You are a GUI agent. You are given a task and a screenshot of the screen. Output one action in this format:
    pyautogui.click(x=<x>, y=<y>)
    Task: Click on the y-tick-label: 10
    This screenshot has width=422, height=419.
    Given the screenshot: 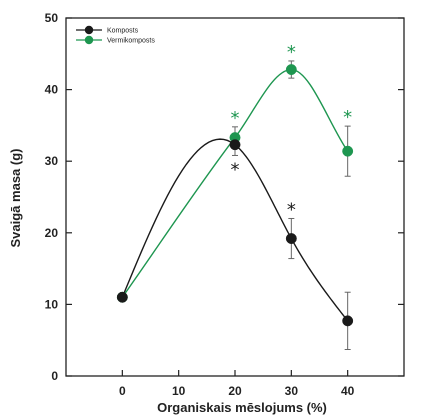 What is the action you would take?
    pyautogui.click(x=52, y=304)
    